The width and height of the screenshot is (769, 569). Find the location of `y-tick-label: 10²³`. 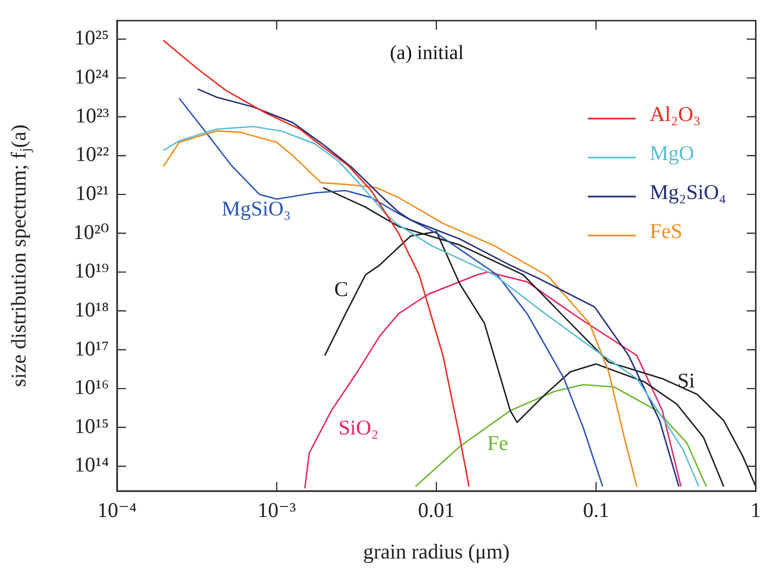

y-tick-label: 10²³ is located at coordinates (92, 115).